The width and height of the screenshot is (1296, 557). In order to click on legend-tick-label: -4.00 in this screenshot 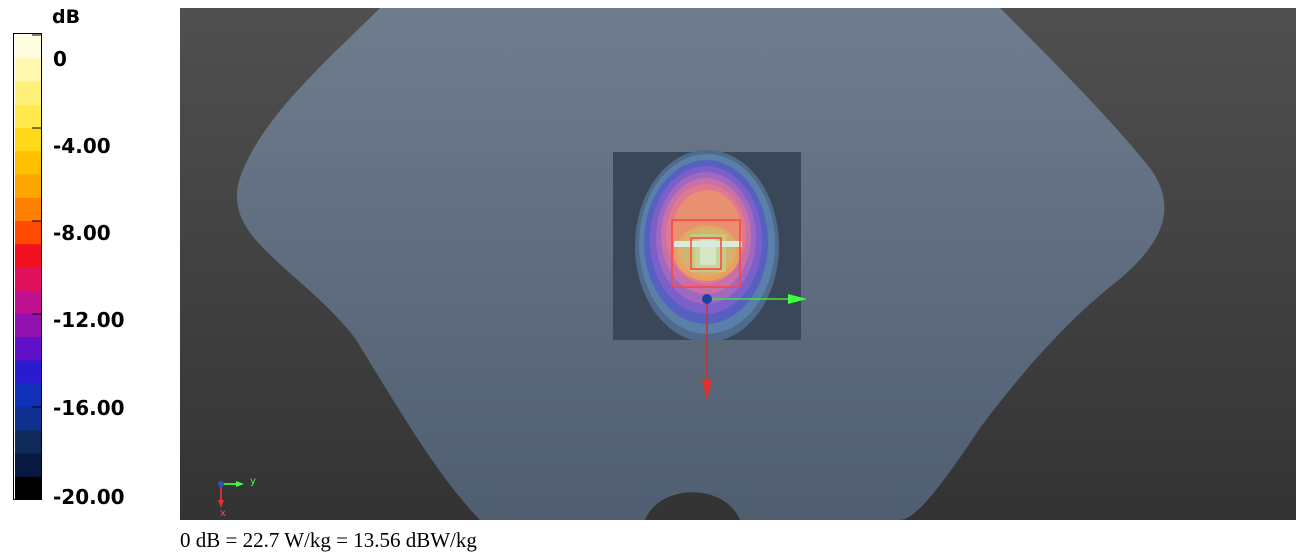, I will do `click(82, 146)`.